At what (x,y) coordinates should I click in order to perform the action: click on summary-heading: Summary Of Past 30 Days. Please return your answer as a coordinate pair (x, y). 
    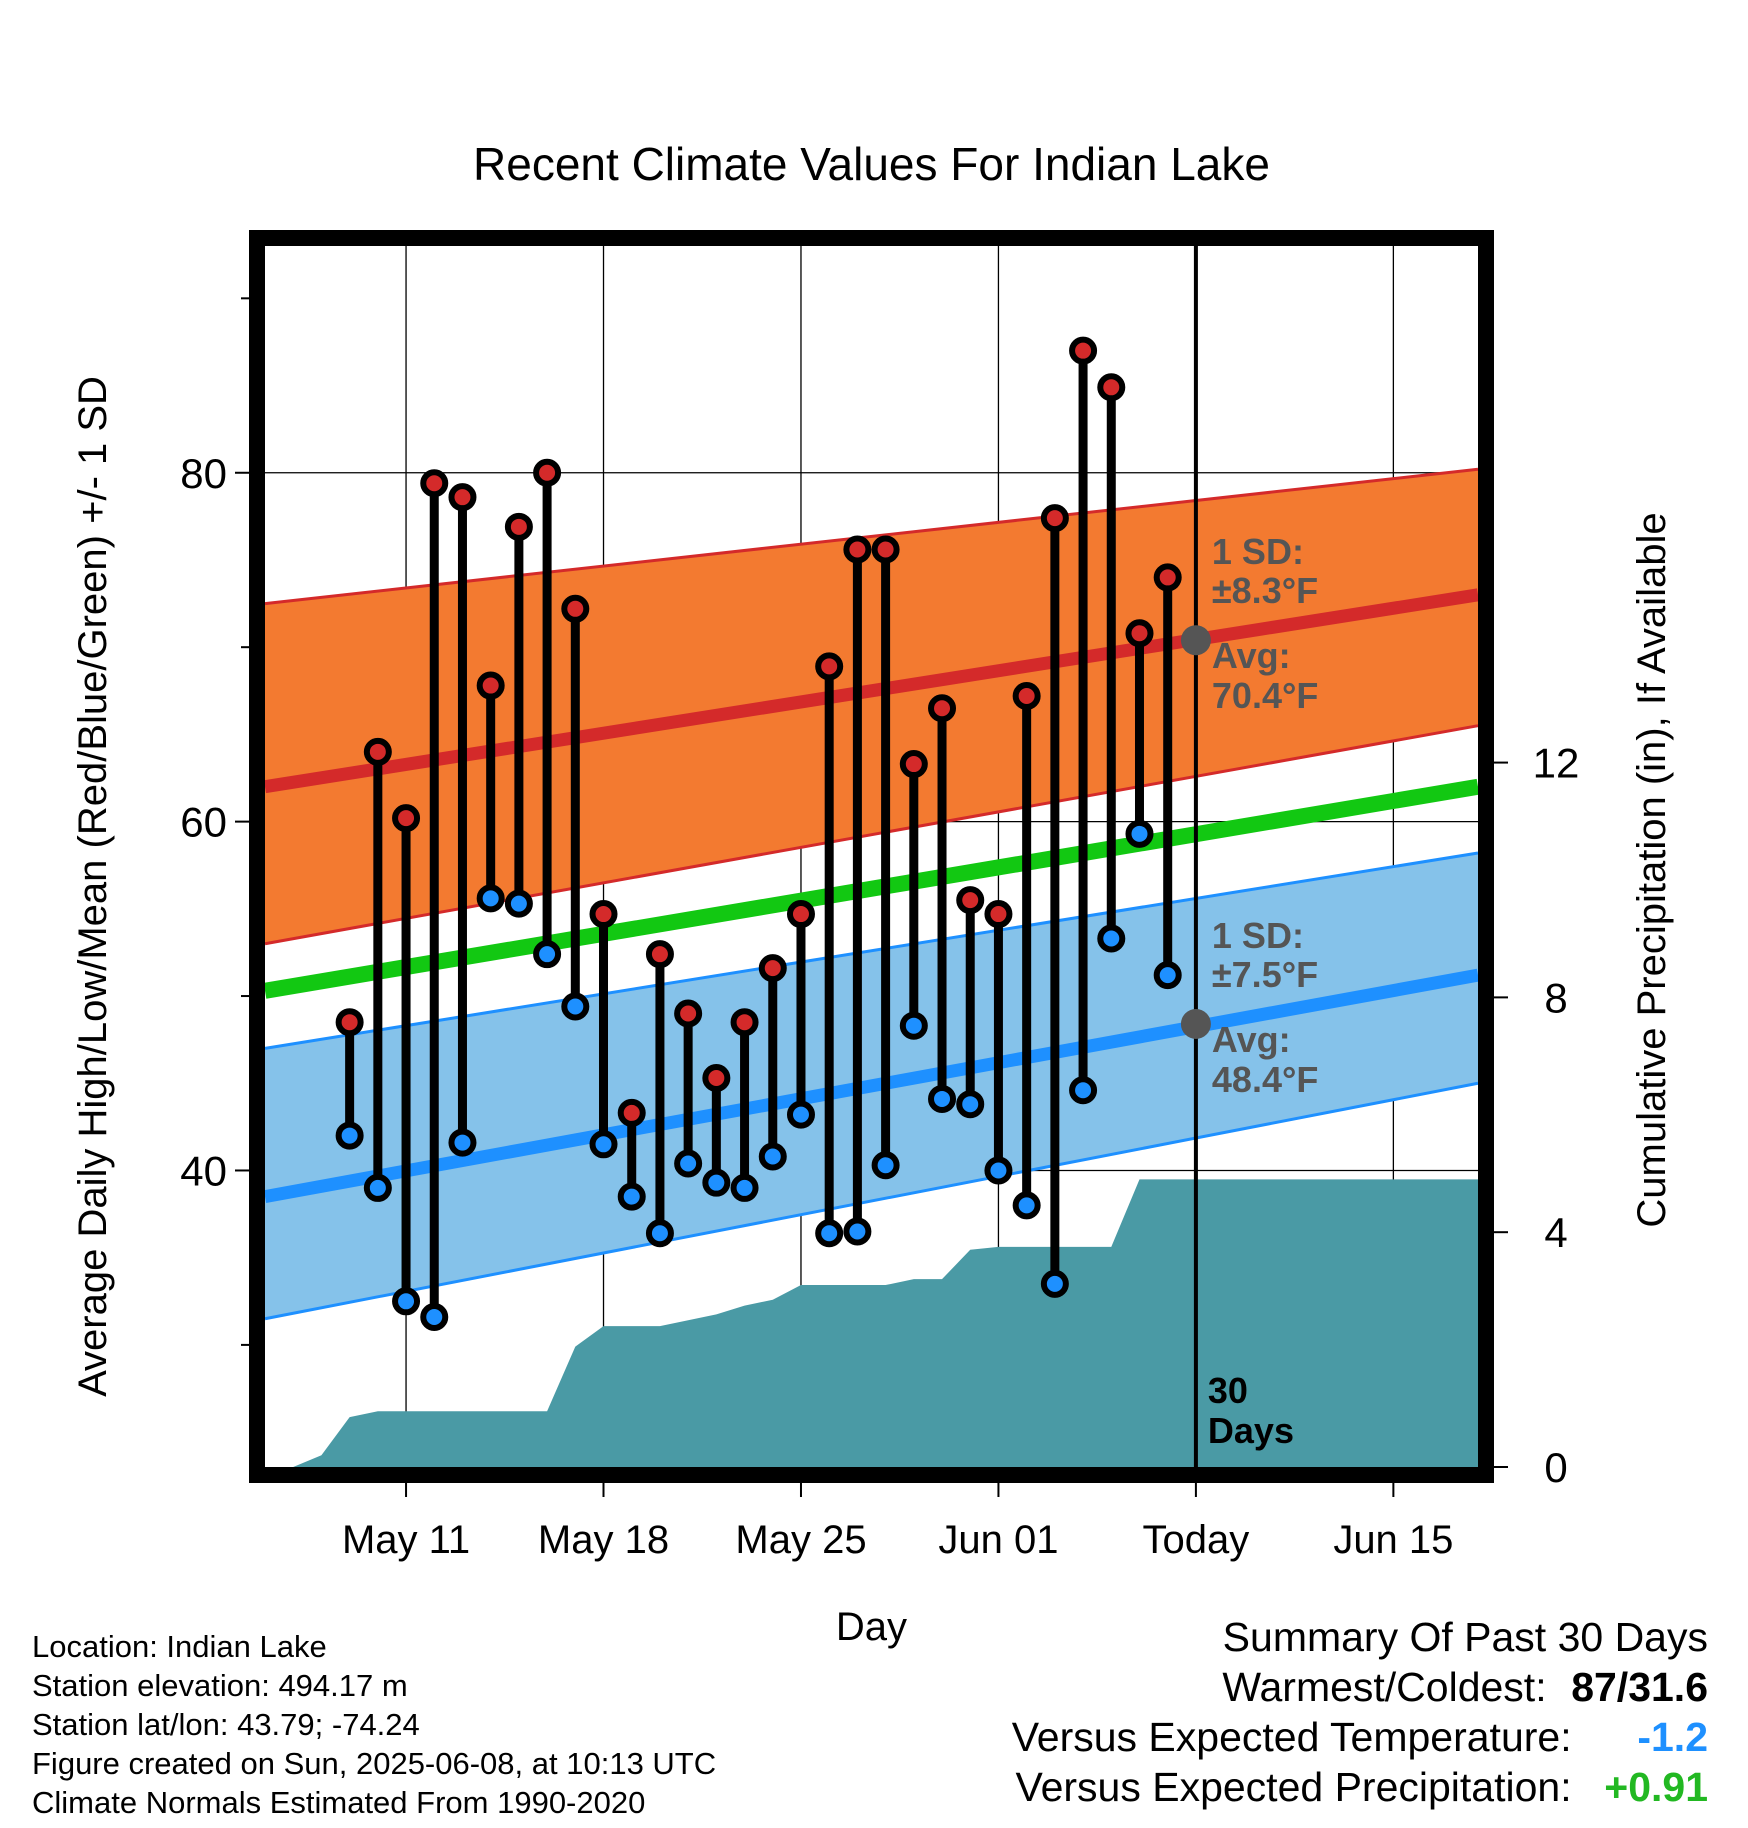
    Looking at the image, I should click on (1465, 1637).